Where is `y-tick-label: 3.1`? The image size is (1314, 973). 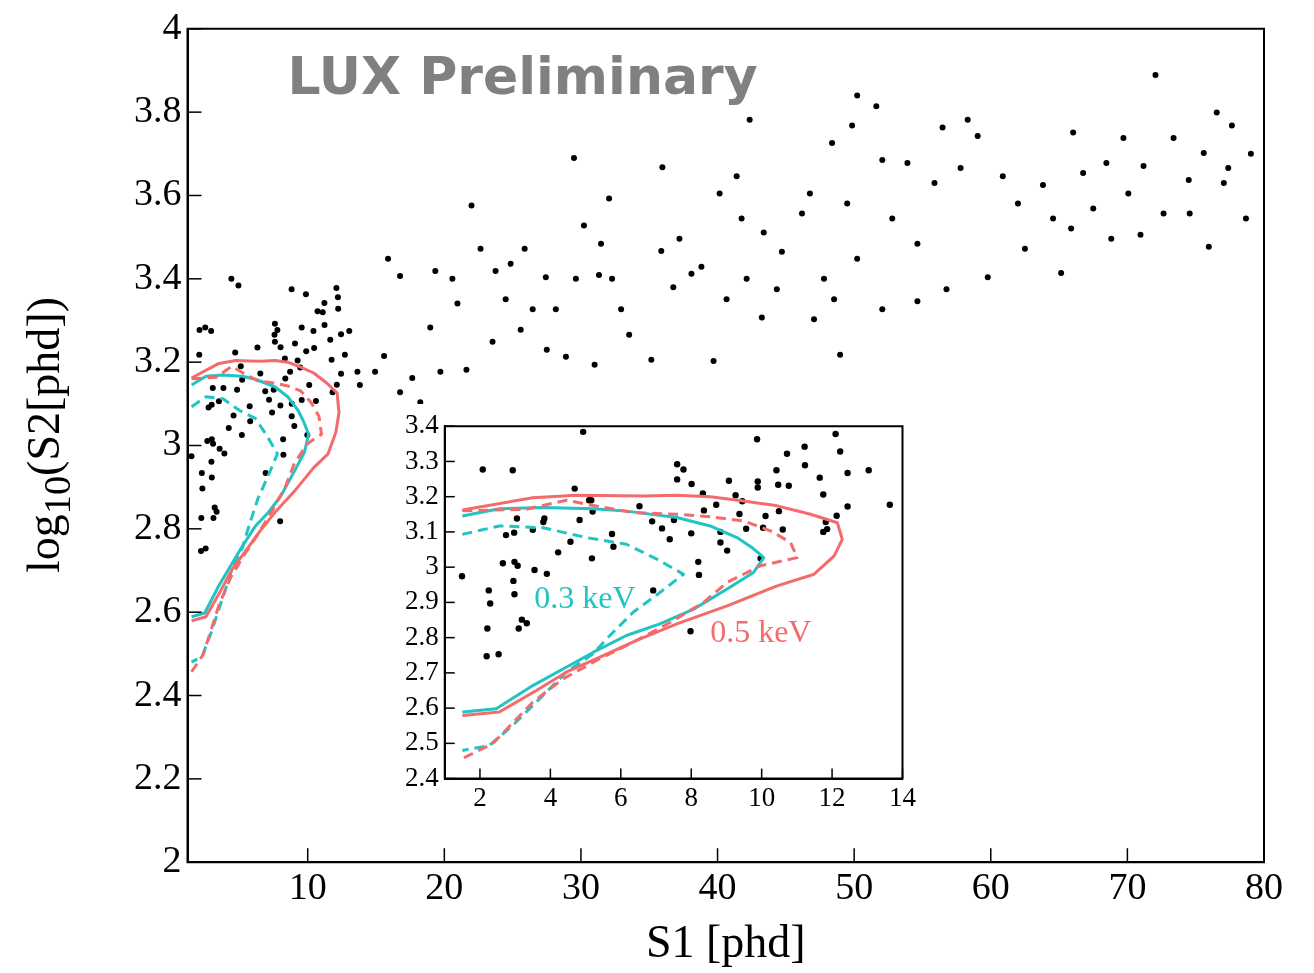 y-tick-label: 3.1 is located at coordinates (422, 530).